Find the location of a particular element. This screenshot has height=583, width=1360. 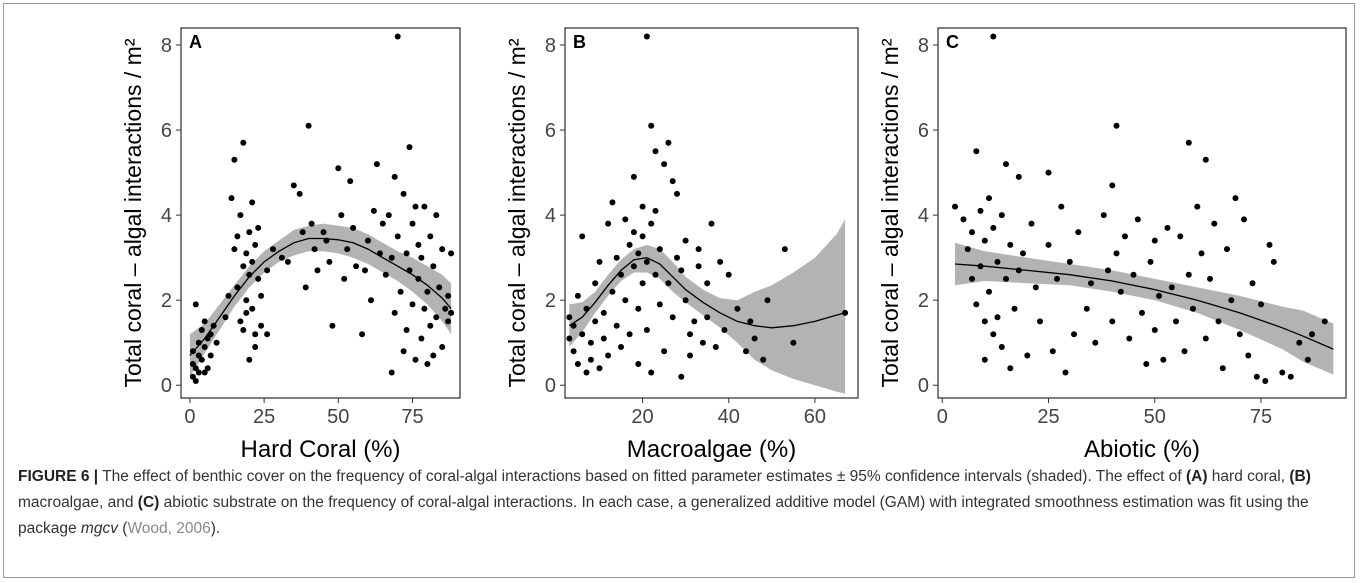

caption-text: macroalgae, and is located at coordinates (78, 502).